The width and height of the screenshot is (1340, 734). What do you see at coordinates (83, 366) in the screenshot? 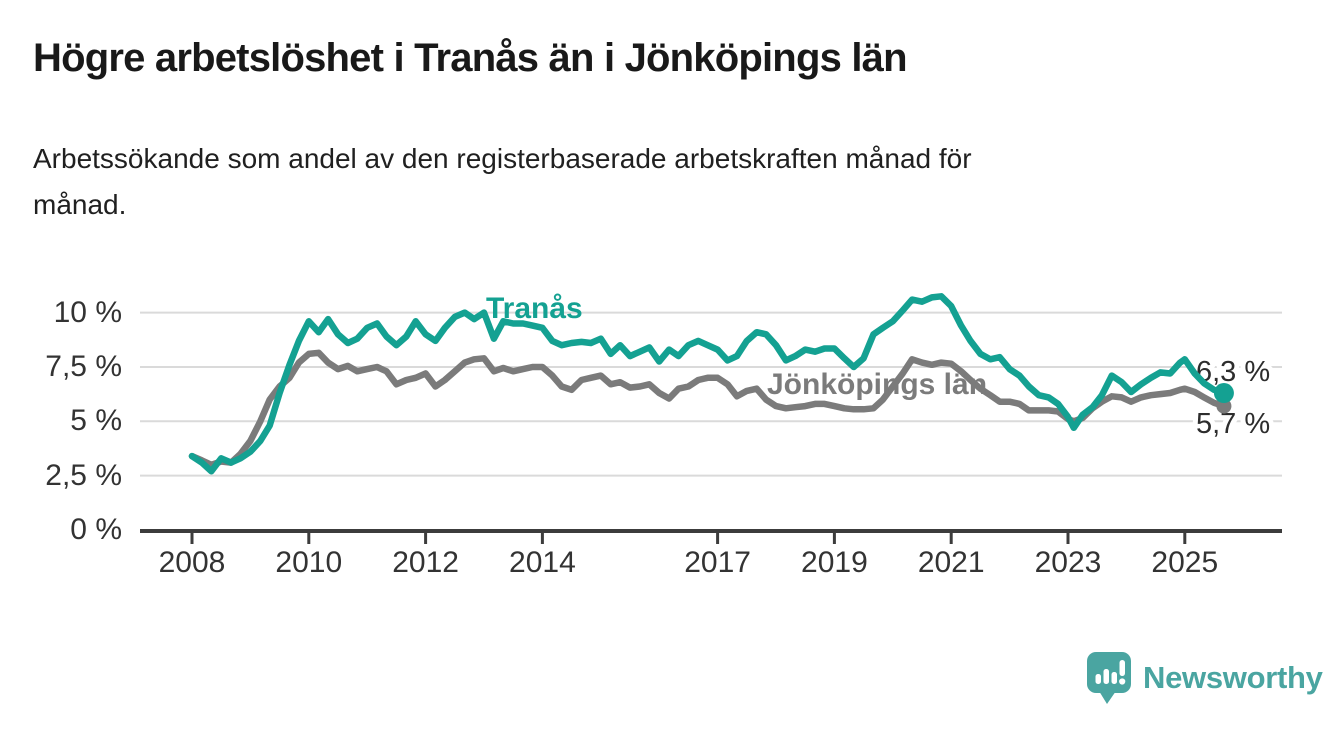
I see `y-axis-label: 7,5 %` at bounding box center [83, 366].